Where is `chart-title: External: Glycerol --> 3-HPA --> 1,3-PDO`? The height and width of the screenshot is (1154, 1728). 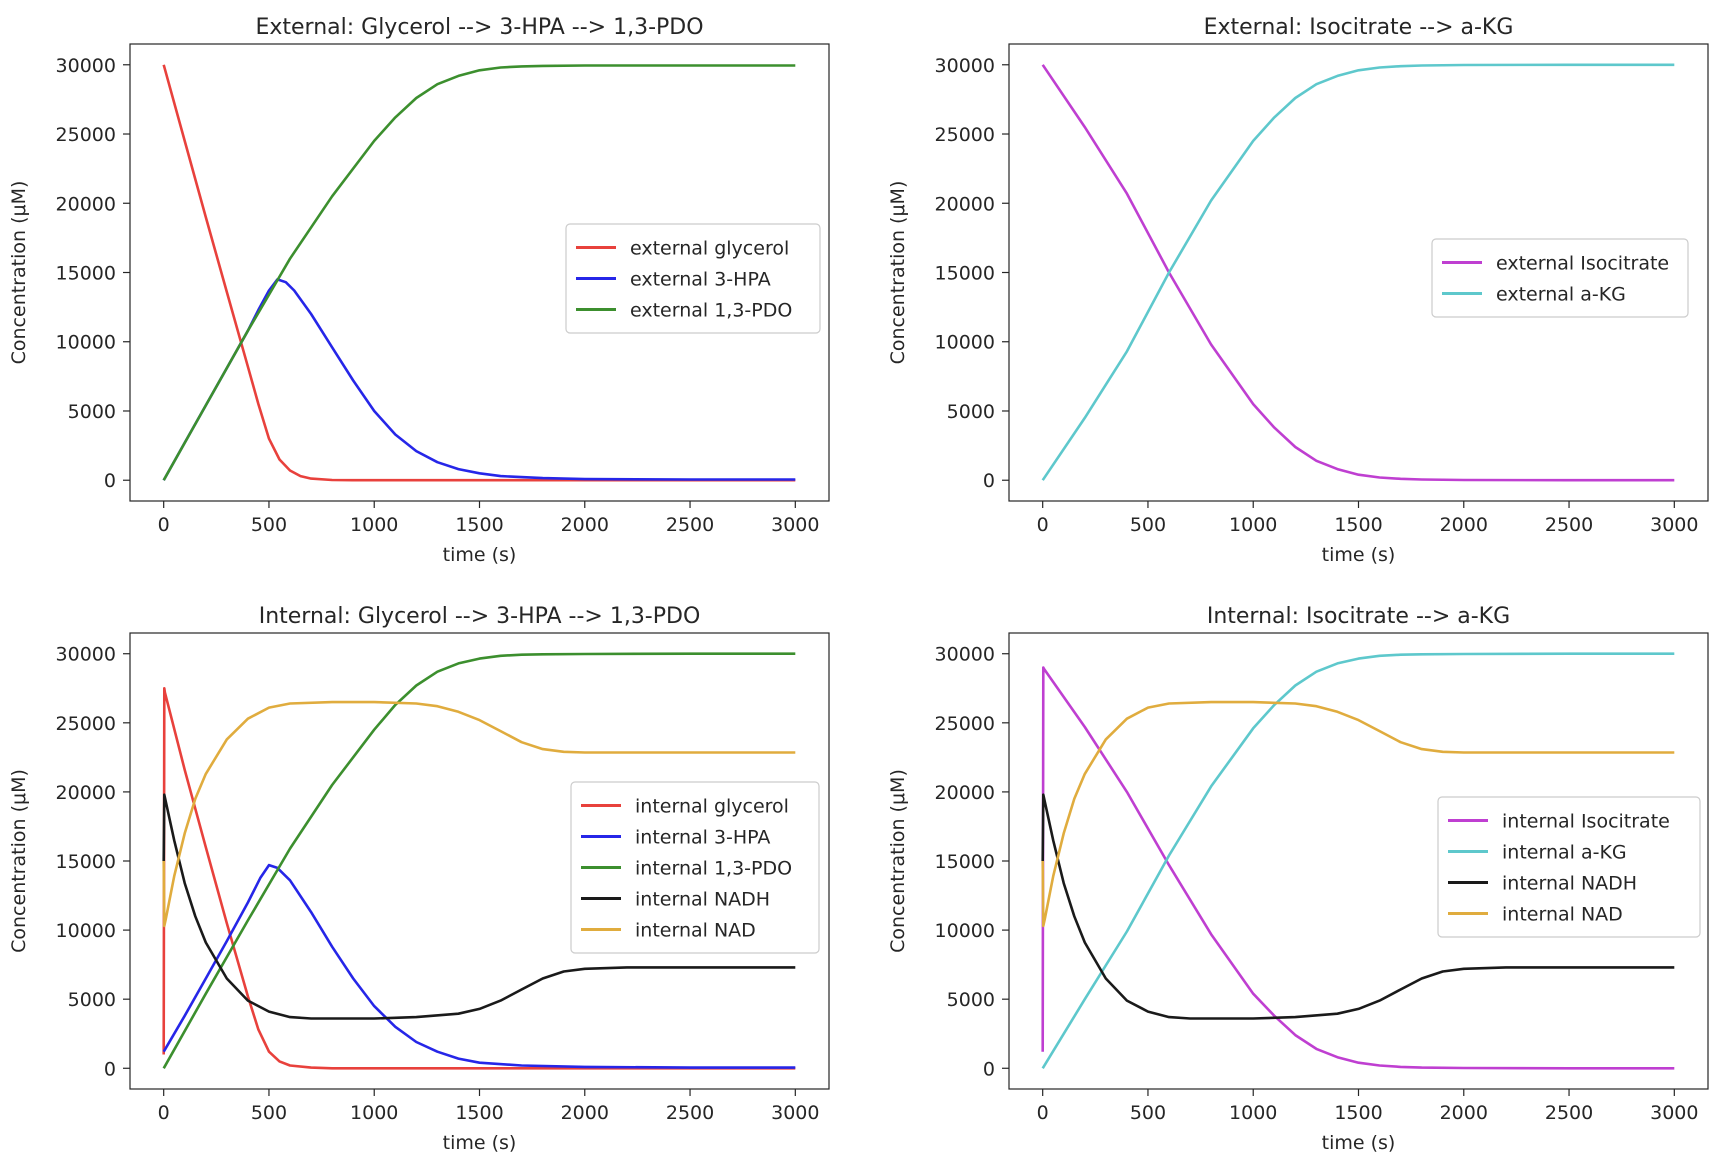
chart-title: External: Glycerol --> 3-HPA --> 1,3-PDO is located at coordinates (479, 27).